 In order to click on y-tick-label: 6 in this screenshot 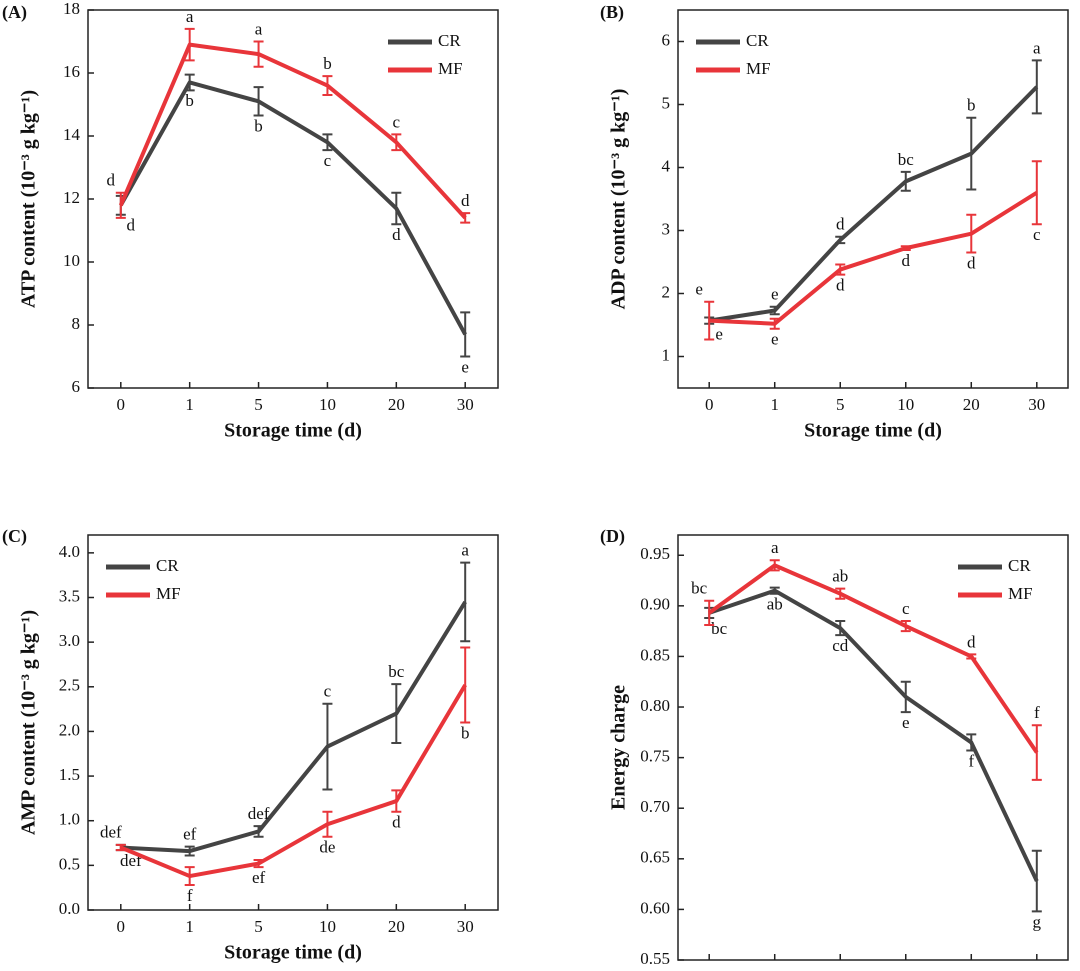, I will do `click(666, 39)`.